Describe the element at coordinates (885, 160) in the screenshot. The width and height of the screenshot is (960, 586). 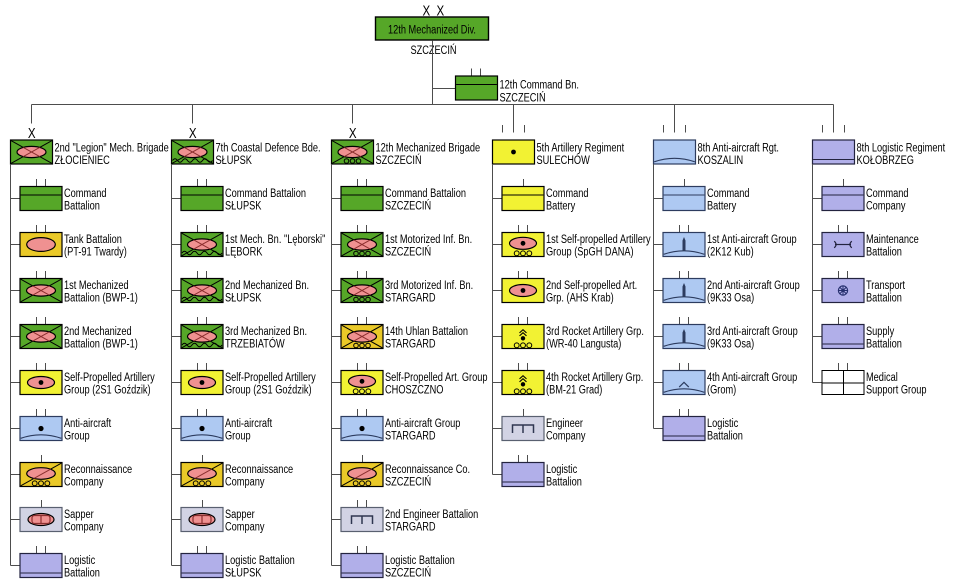
I see `svg-text: KOŁOBRZEG` at that location.